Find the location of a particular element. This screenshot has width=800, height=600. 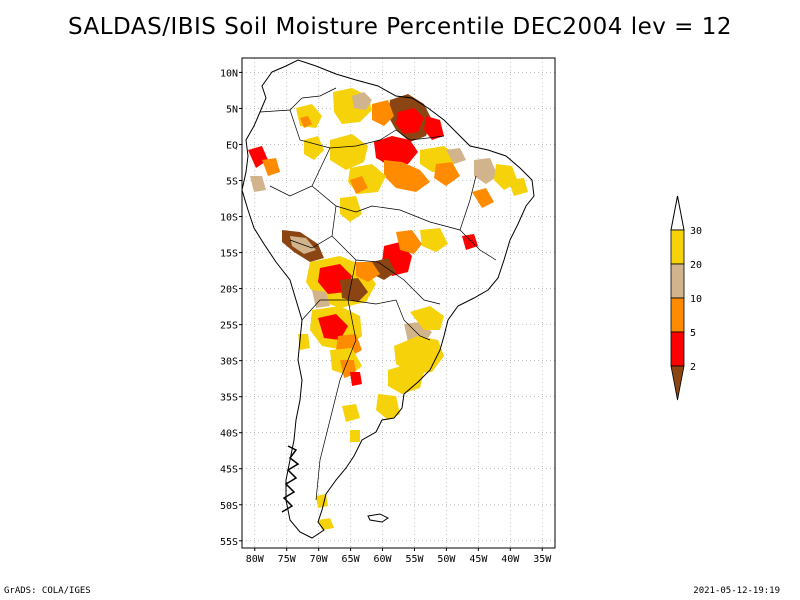

patch-chile-yellow is located at coordinates (304, 342).